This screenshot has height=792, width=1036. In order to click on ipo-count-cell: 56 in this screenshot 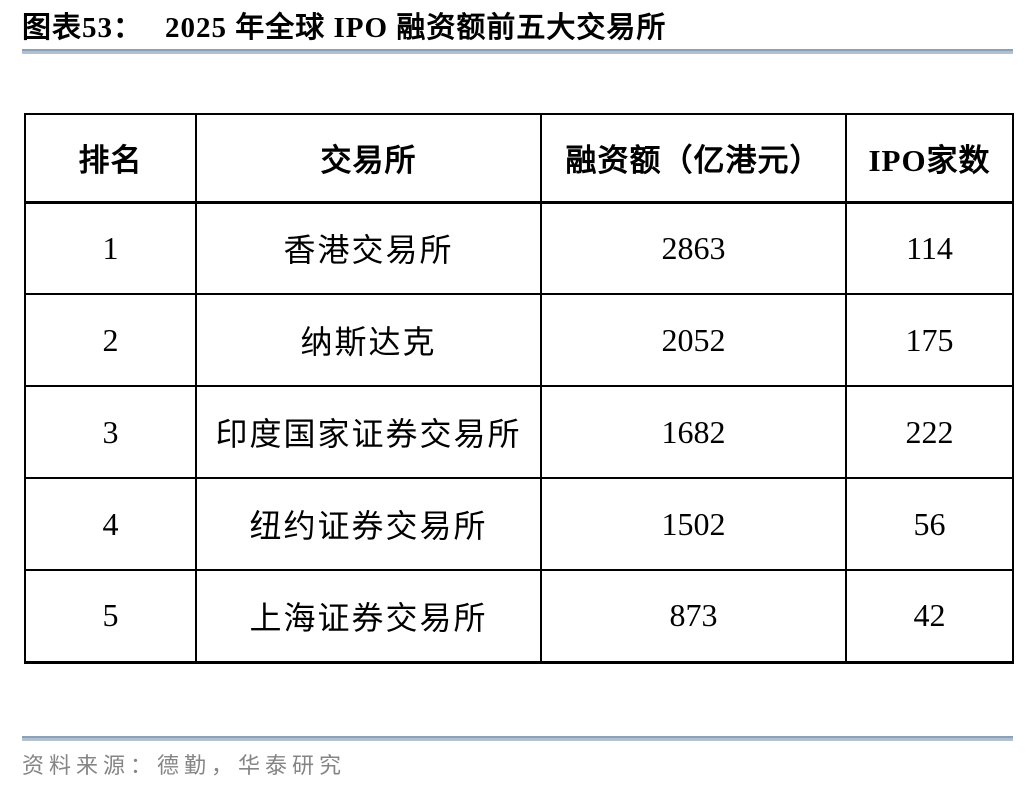, I will do `click(929, 524)`.